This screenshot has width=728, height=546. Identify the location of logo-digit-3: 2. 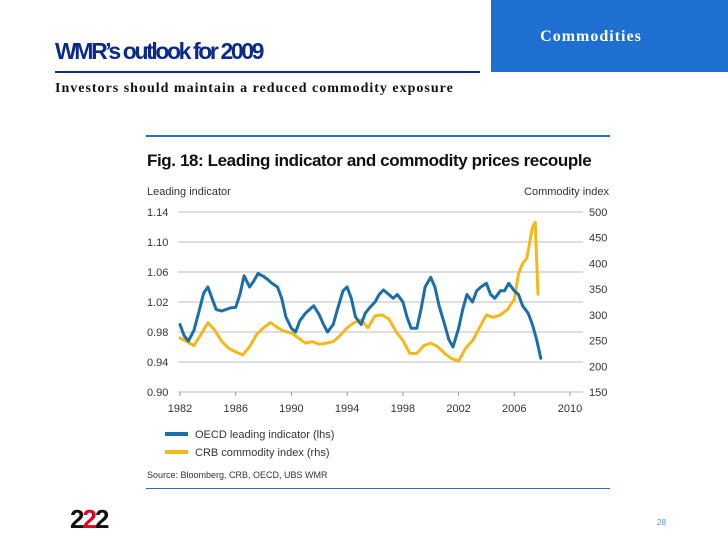
(102, 519).